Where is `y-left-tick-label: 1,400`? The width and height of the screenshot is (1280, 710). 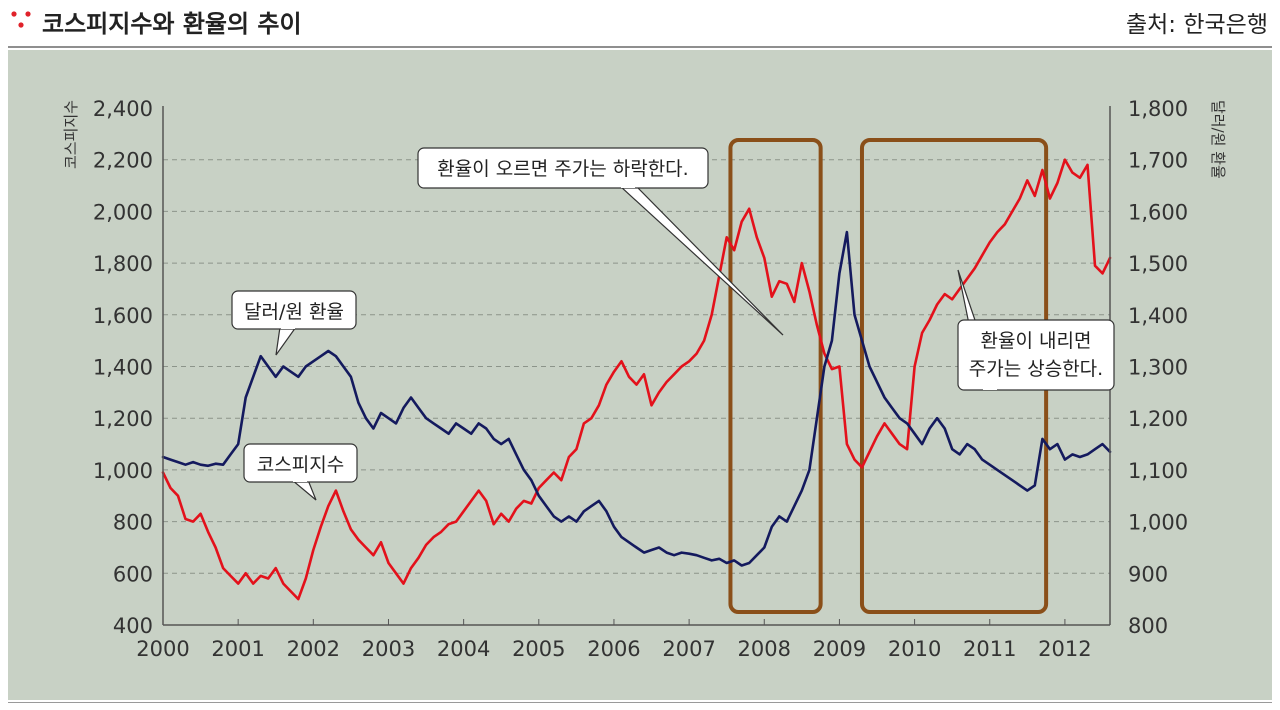 y-left-tick-label: 1,400 is located at coordinates (123, 368).